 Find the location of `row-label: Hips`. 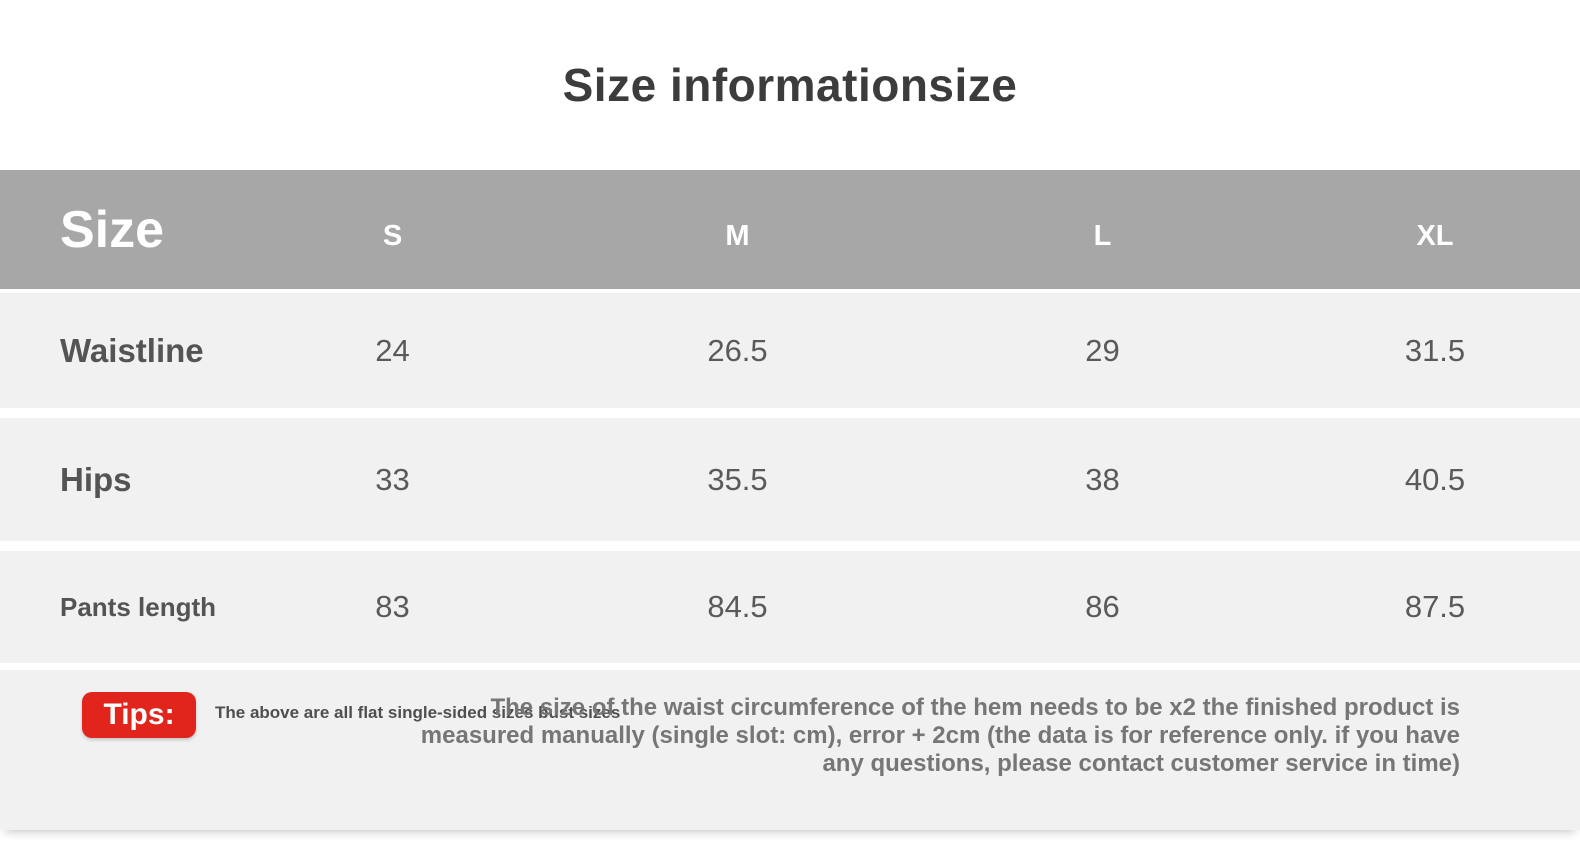

row-label: Hips is located at coordinates (96, 479).